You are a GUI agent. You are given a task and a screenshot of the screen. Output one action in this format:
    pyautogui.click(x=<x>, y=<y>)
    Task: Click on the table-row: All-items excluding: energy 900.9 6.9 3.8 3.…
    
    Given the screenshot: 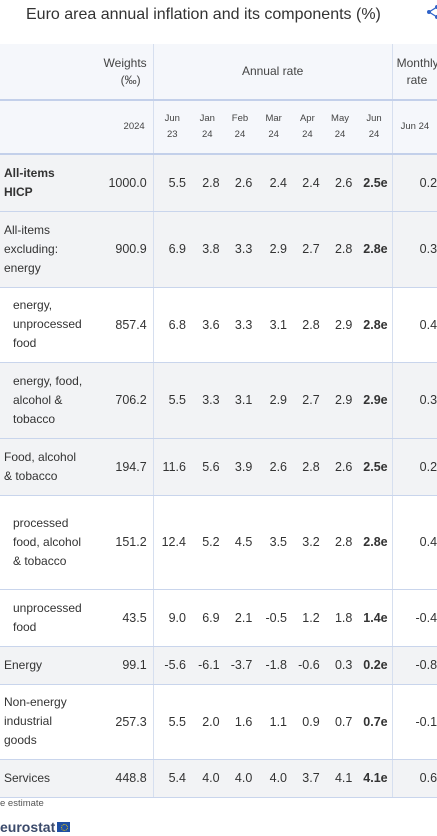 What is the action you would take?
    pyautogui.click(x=218, y=249)
    